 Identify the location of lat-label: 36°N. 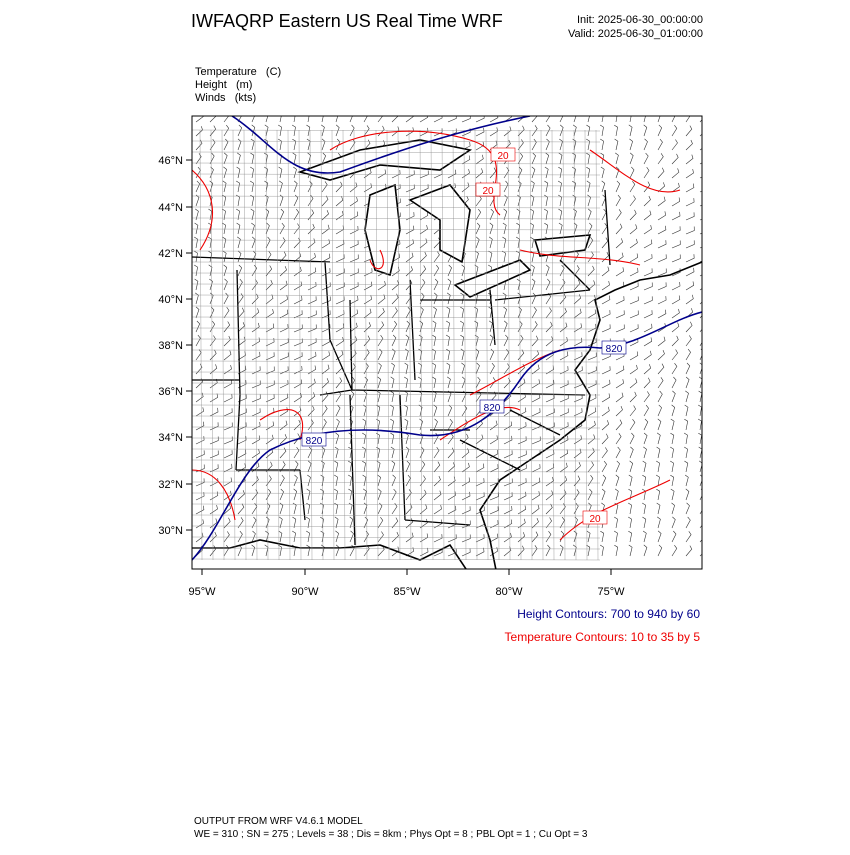
(170, 392).